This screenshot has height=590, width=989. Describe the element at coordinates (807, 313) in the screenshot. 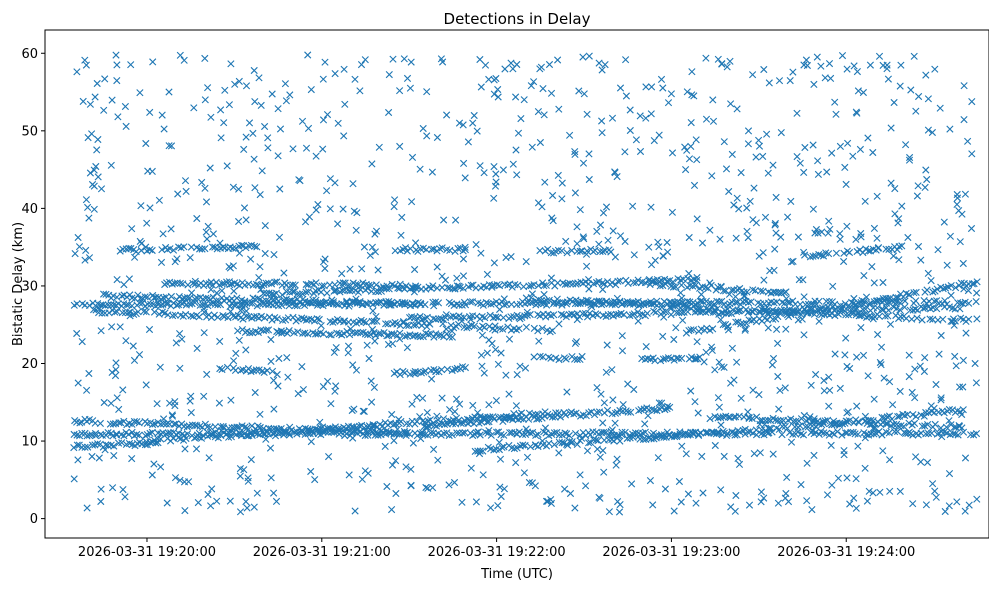

I see `track-7-point` at that location.